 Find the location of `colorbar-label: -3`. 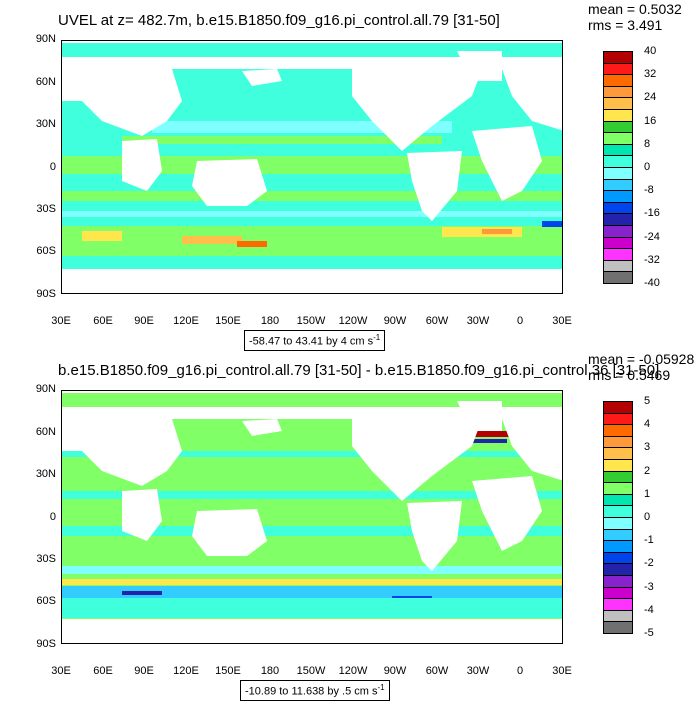

colorbar-label: -3 is located at coordinates (649, 586).